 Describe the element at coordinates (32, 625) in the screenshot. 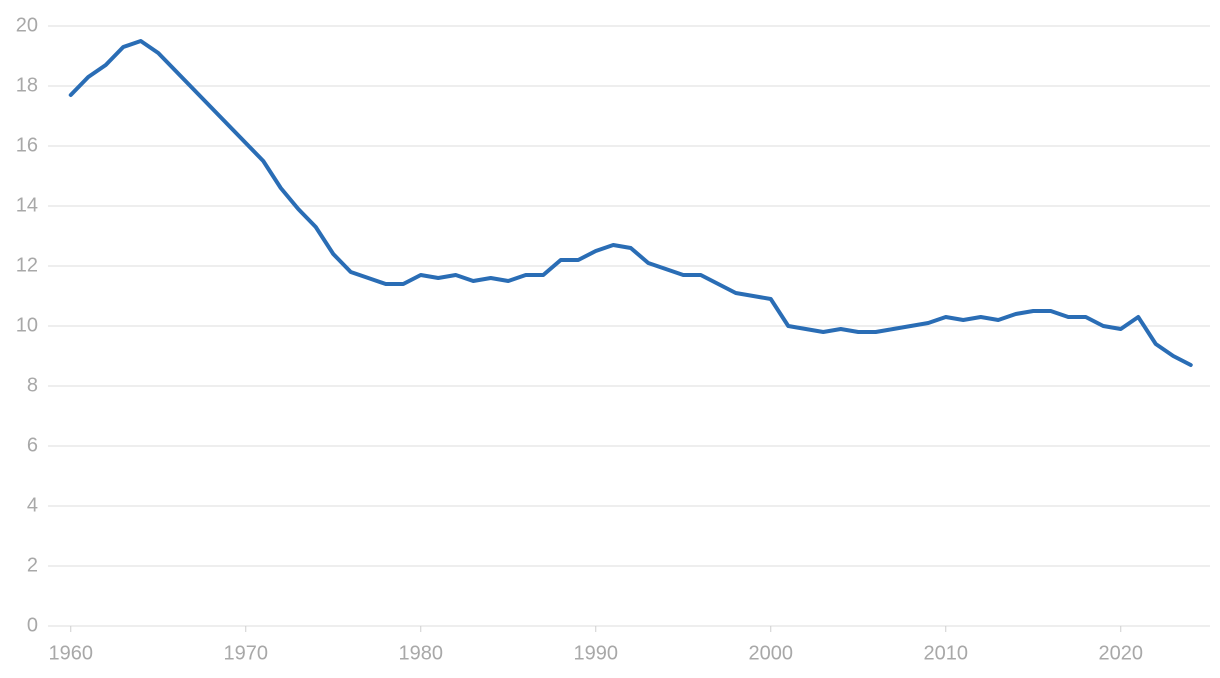

I see `y-tick-label: 0` at that location.